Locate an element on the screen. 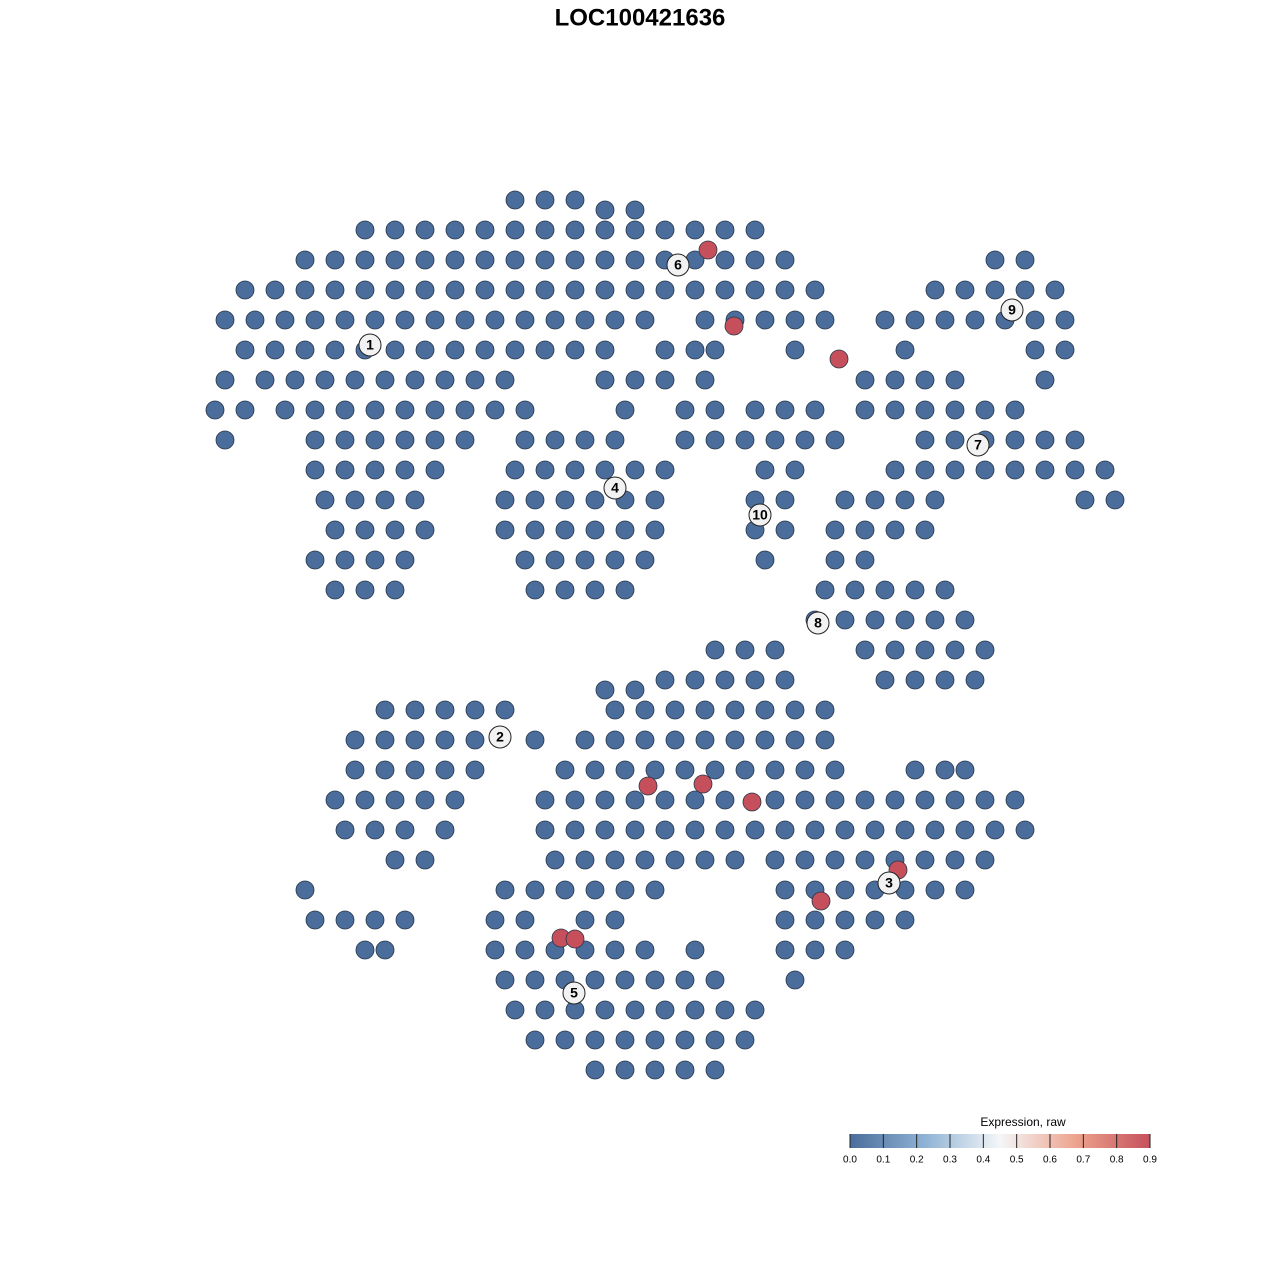 The image size is (1280, 1285). cluster-label: 7 is located at coordinates (978, 445).